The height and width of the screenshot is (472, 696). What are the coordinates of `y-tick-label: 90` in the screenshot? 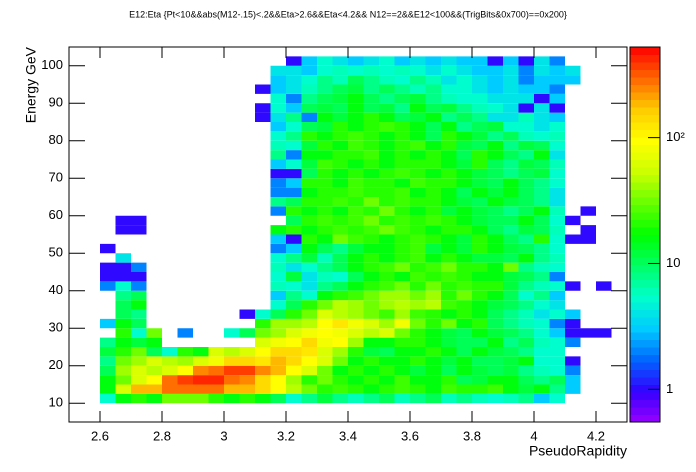 It's located at (56, 102).